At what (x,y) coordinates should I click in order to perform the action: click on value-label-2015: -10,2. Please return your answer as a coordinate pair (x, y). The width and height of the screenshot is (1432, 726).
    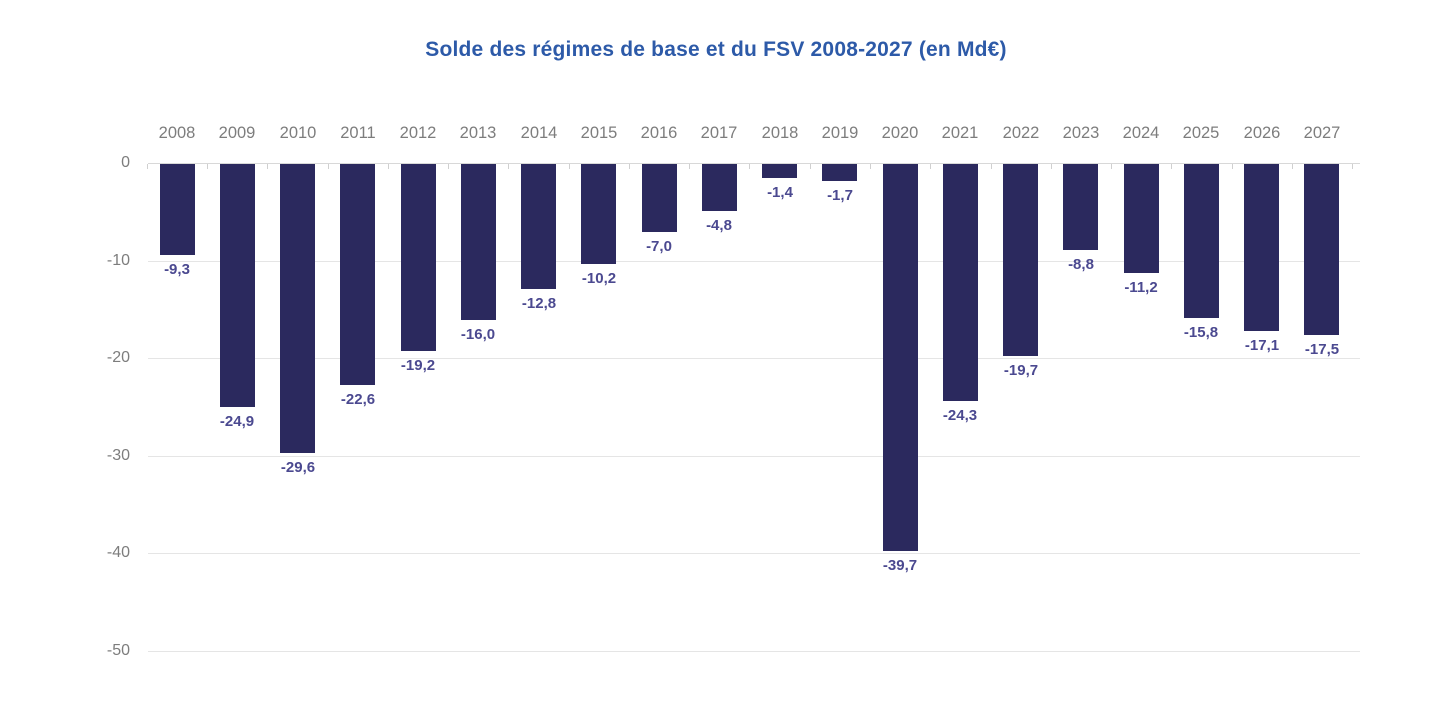
    Looking at the image, I should click on (599, 278).